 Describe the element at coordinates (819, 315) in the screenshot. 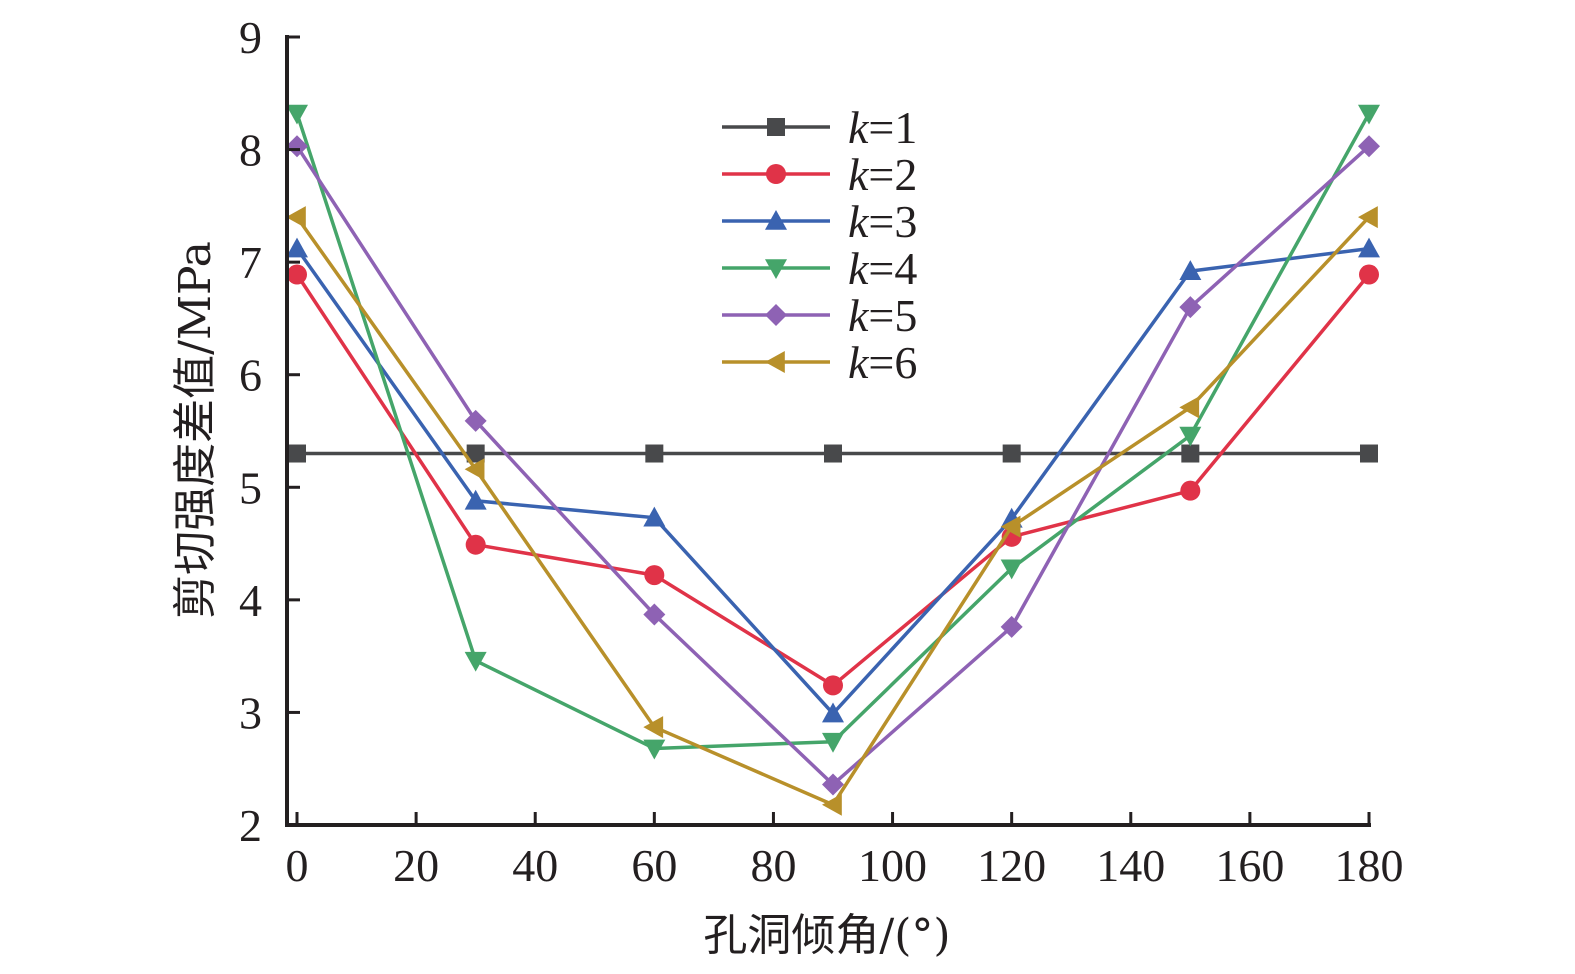

I see `legend-item: k=5` at that location.